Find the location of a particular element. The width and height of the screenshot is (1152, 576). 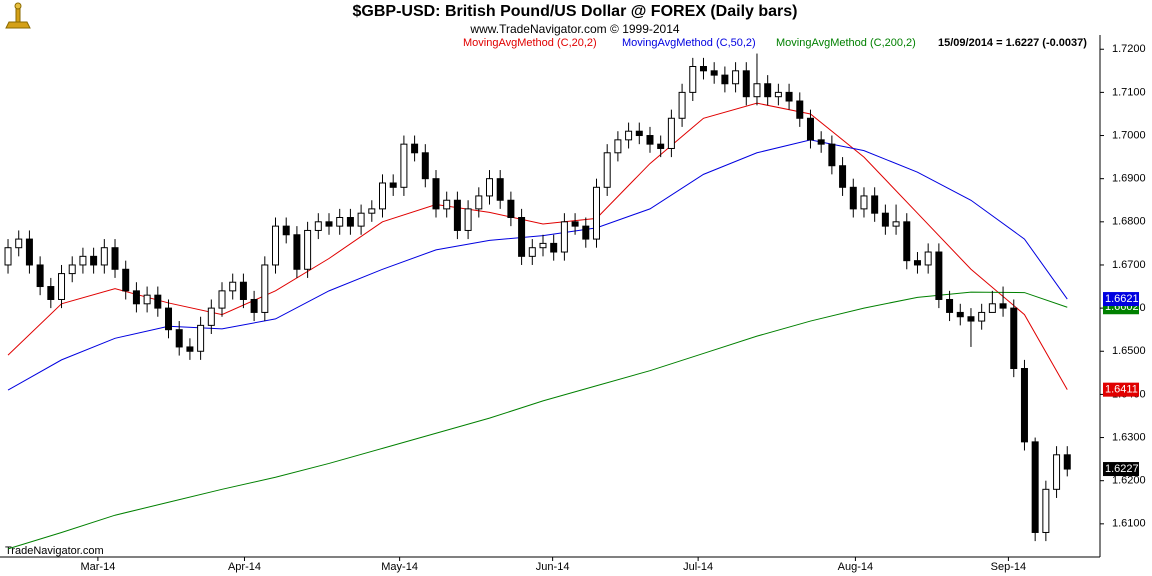

y-tick-label: 1.6100 is located at coordinates (1129, 524).